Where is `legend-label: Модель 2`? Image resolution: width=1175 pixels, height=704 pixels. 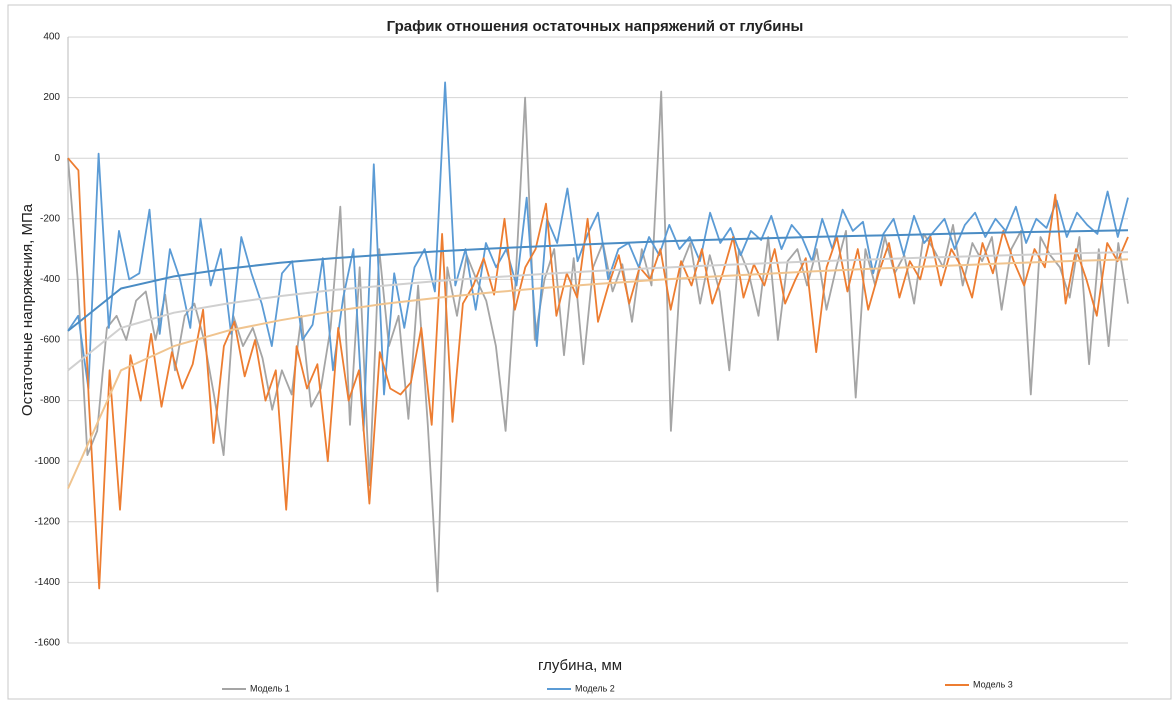 legend-label: Модель 2 is located at coordinates (595, 688).